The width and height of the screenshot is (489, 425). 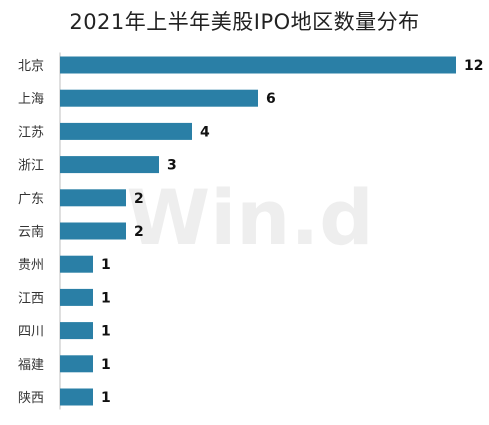 What do you see at coordinates (249, 217) in the screenshot?
I see `watermark: Win.d` at bounding box center [249, 217].